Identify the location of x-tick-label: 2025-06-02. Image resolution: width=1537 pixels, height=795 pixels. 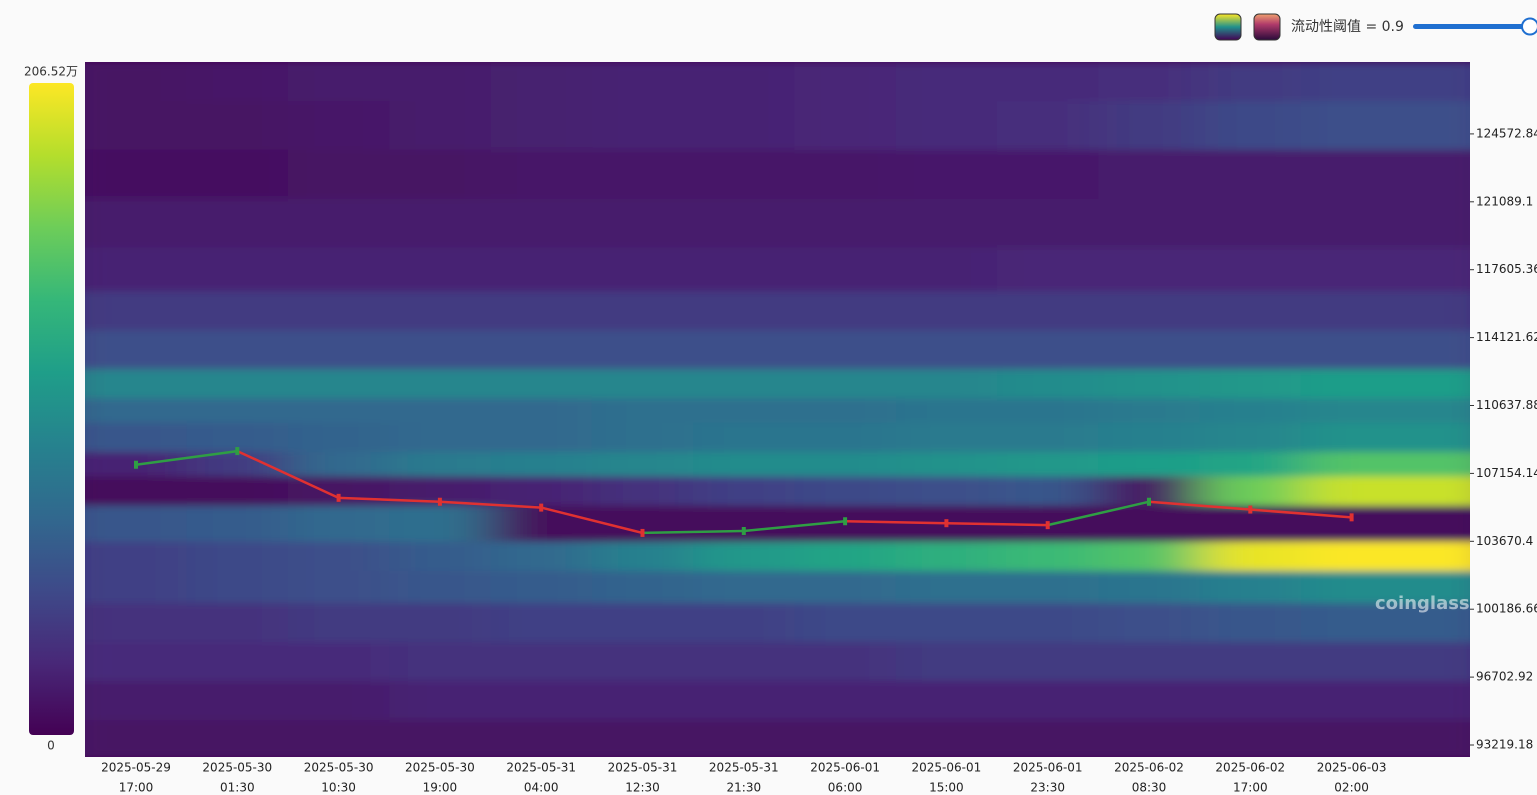
(1149, 768).